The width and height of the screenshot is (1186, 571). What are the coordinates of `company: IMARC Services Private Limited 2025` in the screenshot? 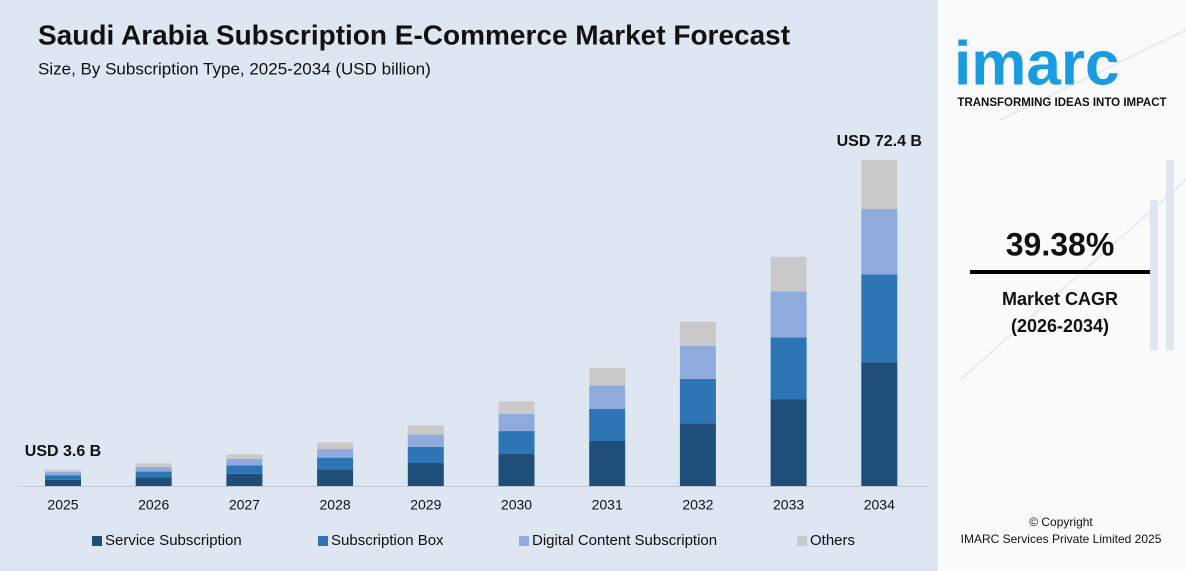 It's located at (1061, 539).